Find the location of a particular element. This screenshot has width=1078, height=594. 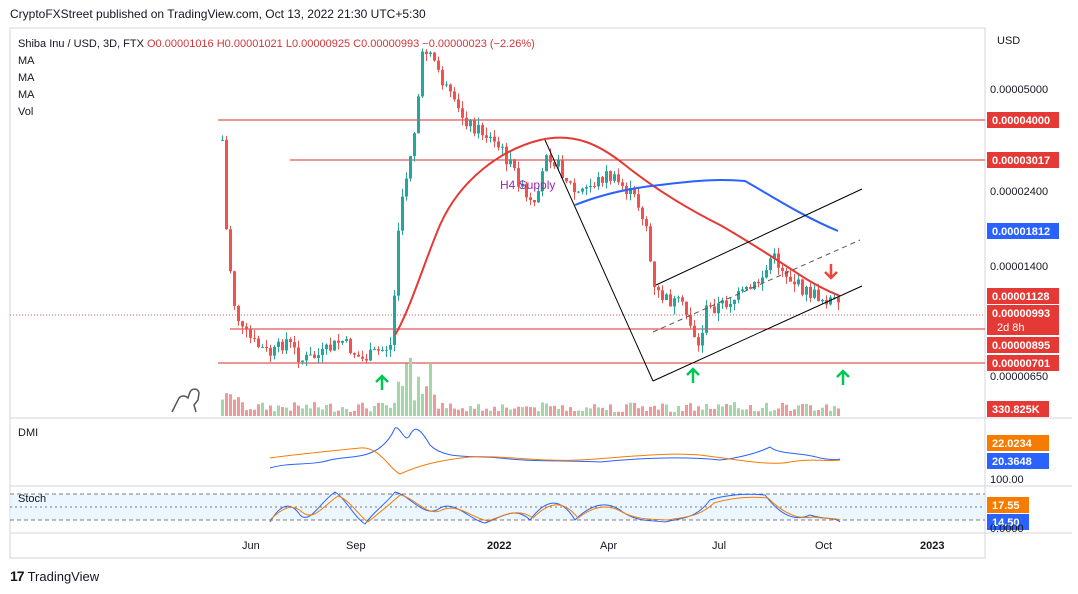

footer-brand: TradingView is located at coordinates (63, 576).